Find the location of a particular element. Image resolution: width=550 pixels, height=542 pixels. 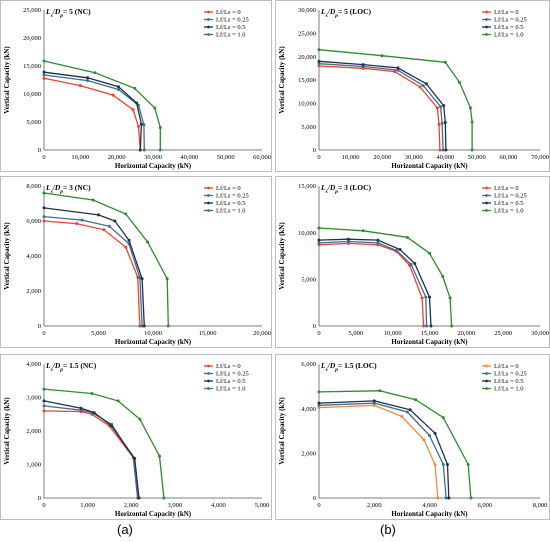

y-axis-title: Vertical Capacity (kN) is located at coordinates (7, 431).